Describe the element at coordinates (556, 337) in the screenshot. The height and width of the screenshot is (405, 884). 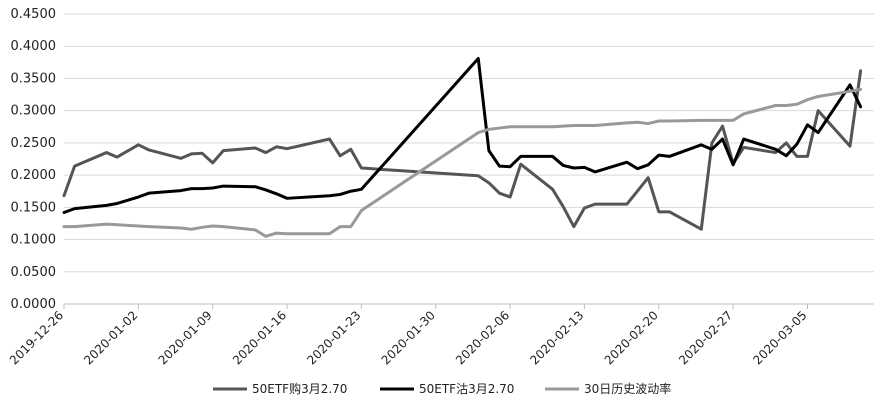
I see `x-tick-label: 2020-02-13` at that location.